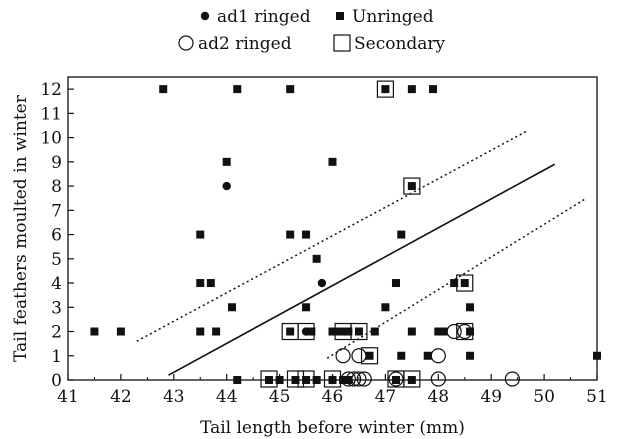  I want to click on series-ad1-ringed, so click(279, 283).